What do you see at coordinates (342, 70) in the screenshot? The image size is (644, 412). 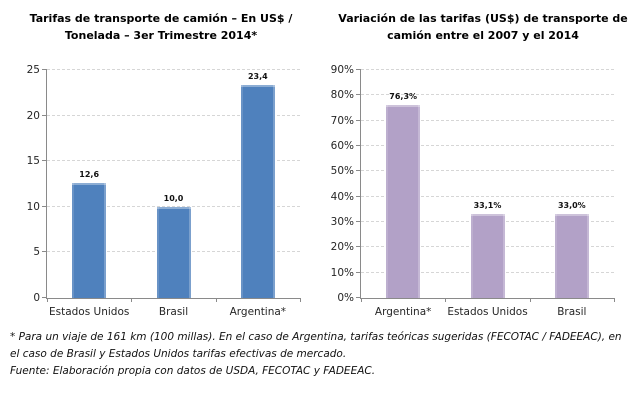 I see `y-axis-label: 90%` at bounding box center [342, 70].